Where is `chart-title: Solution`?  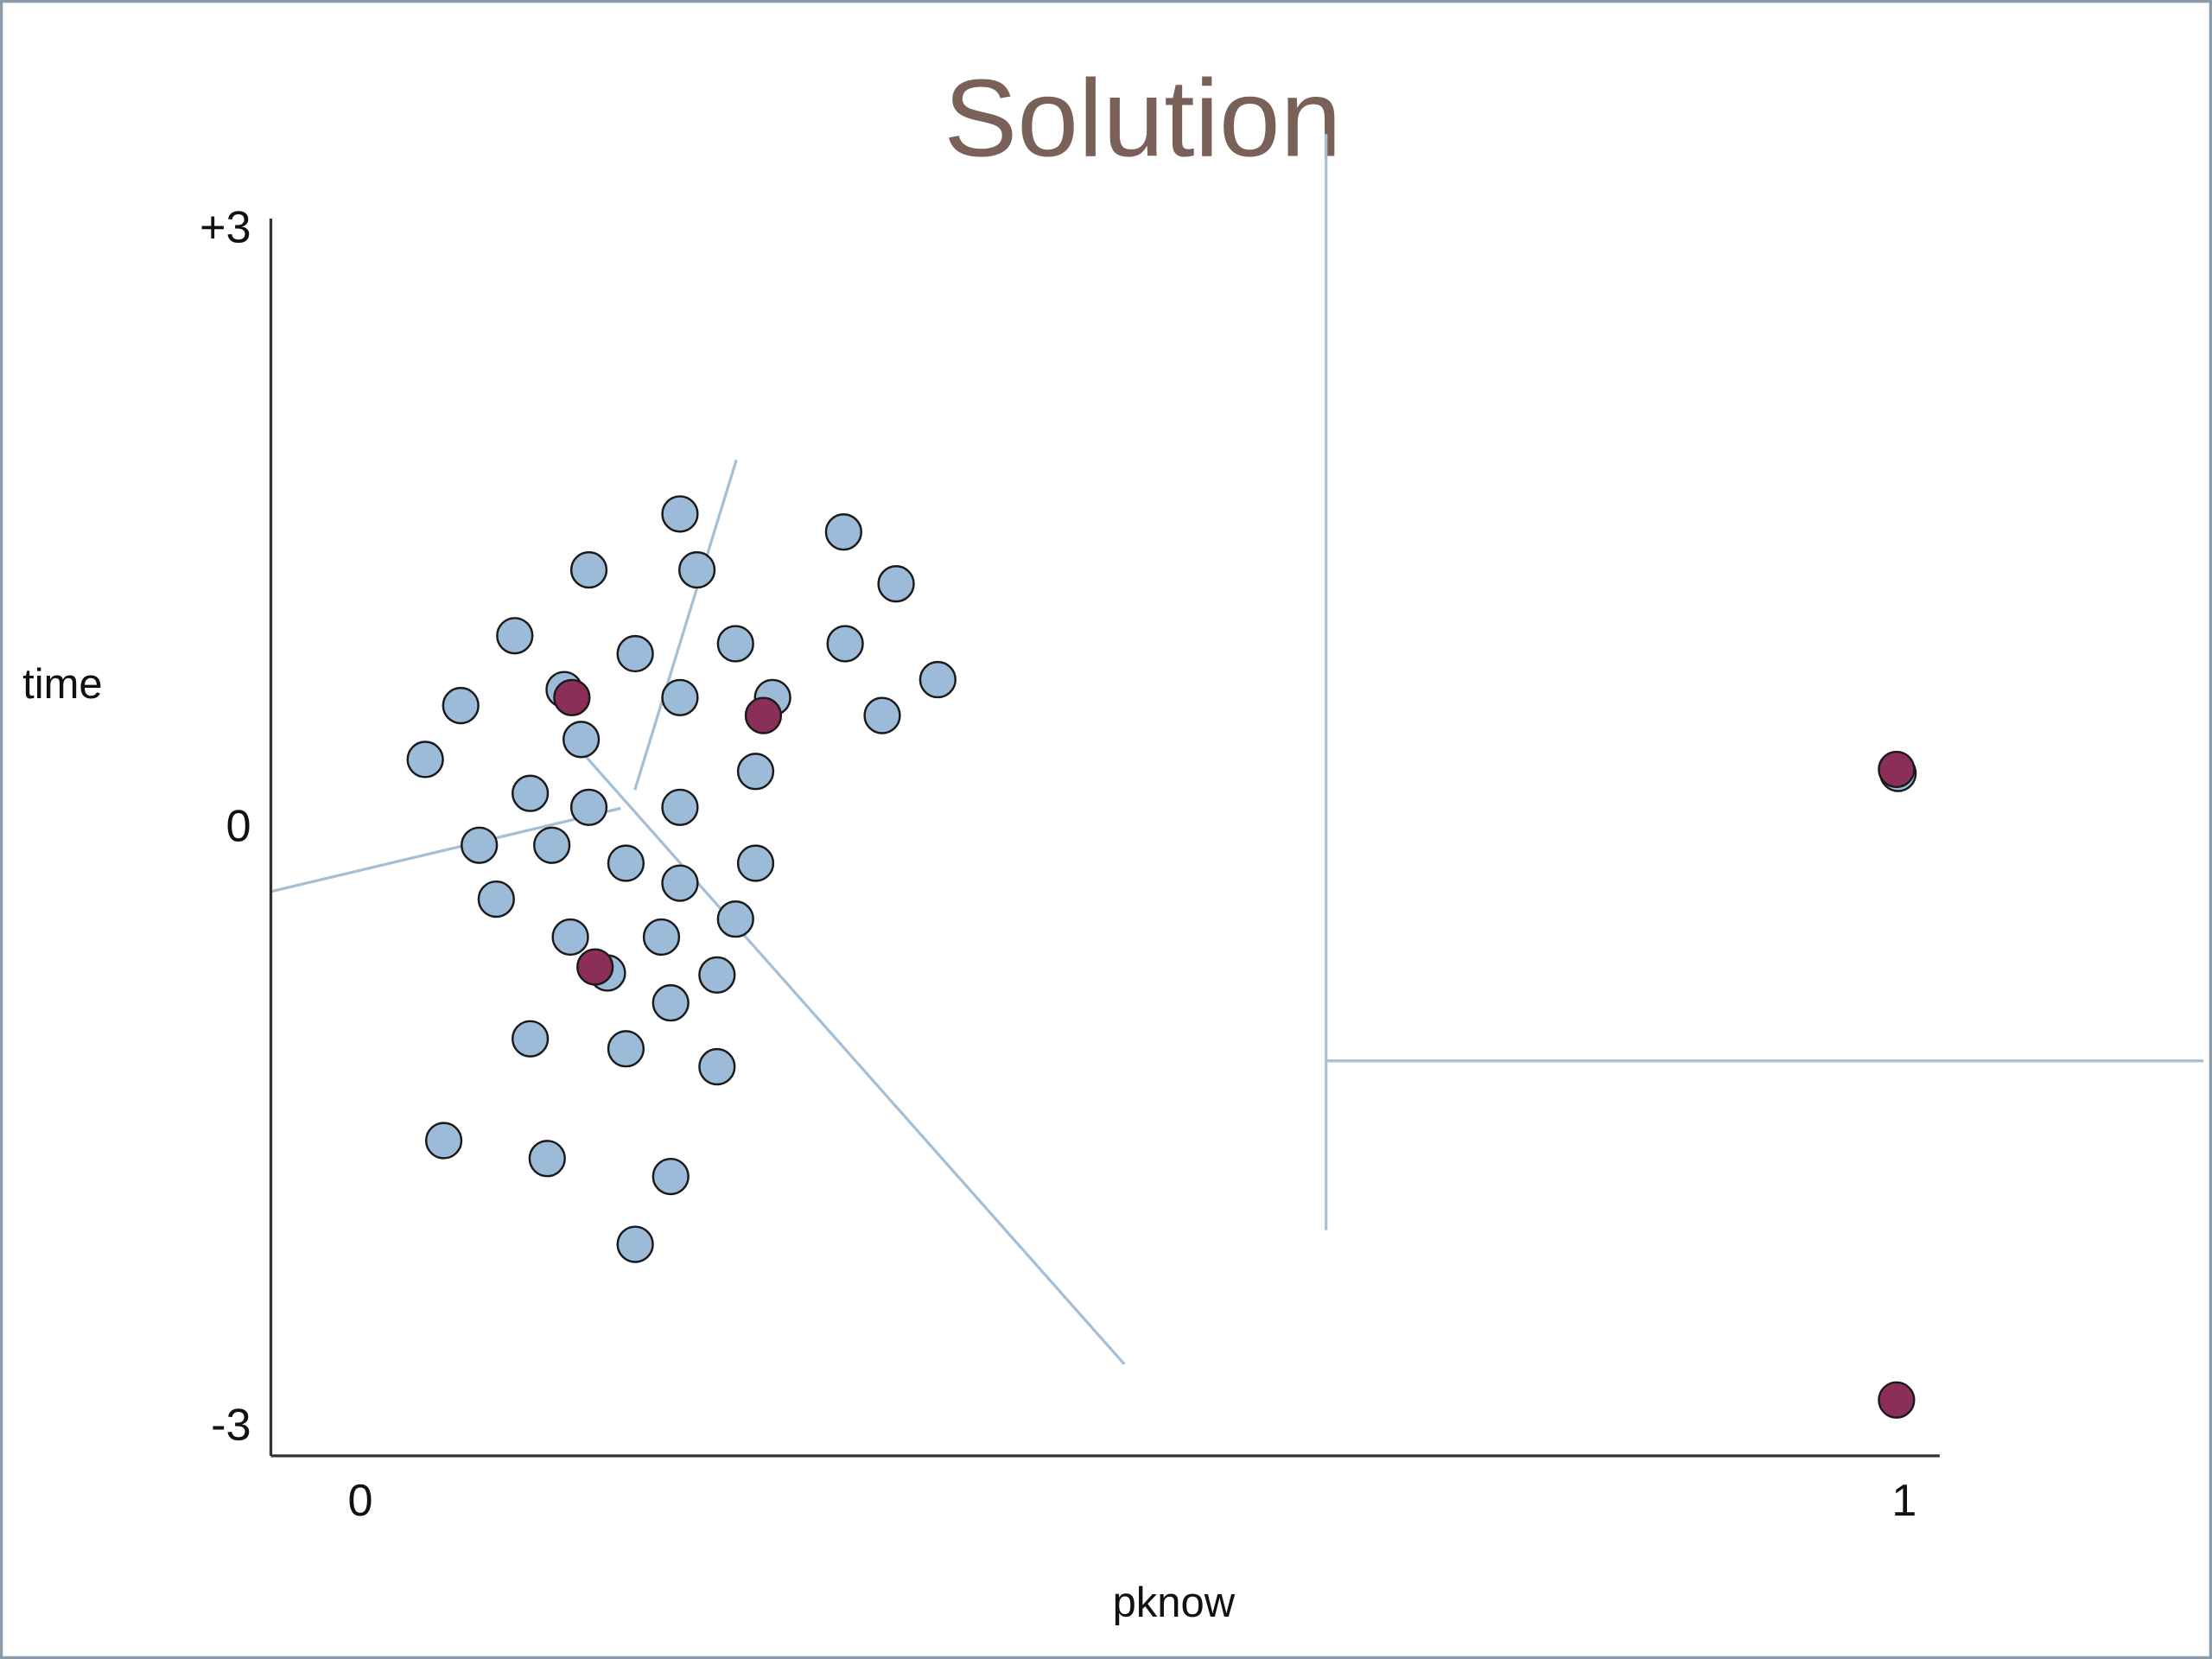 chart-title: Solution is located at coordinates (1142, 118).